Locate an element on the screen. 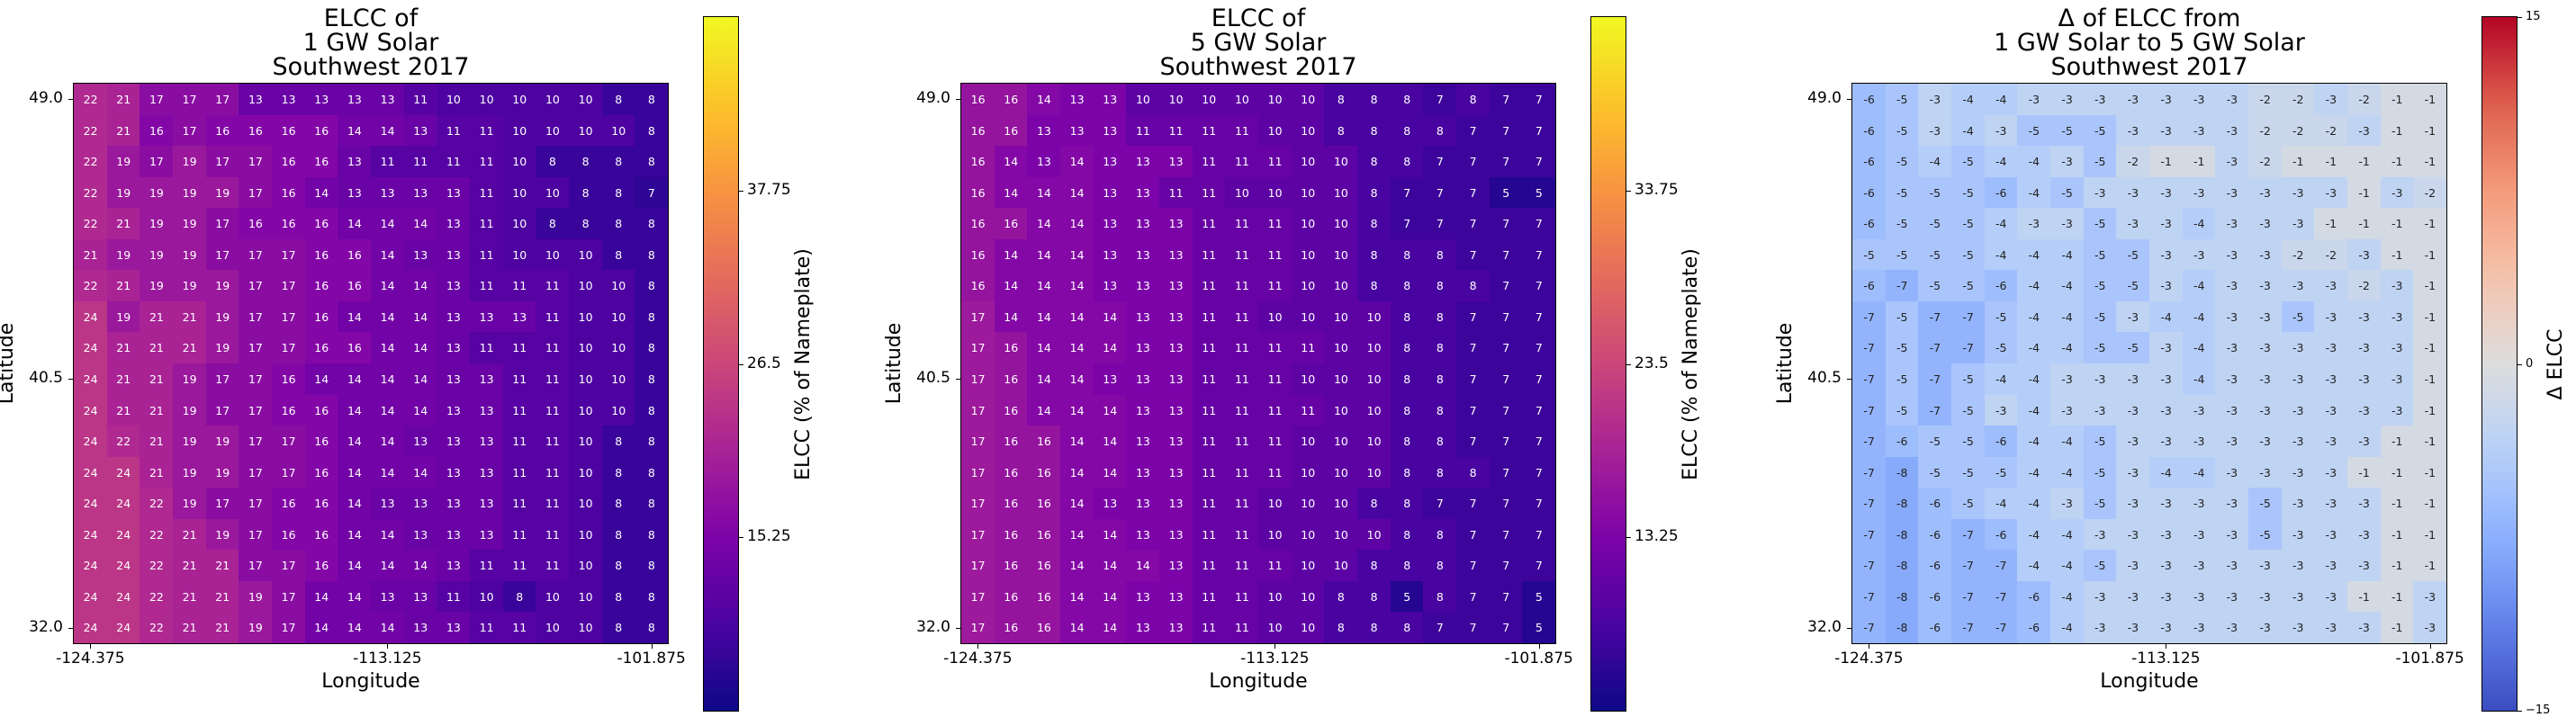  heatmap-cell: 24 is located at coordinates (91, 534).